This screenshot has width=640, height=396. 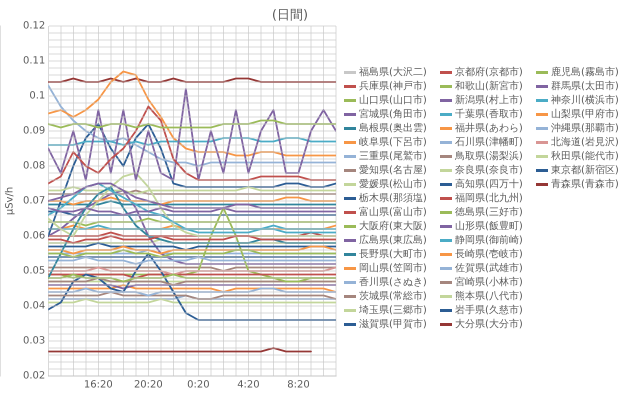 I want to click on legend-label: 静岡県(御前崎), so click(x=489, y=240).